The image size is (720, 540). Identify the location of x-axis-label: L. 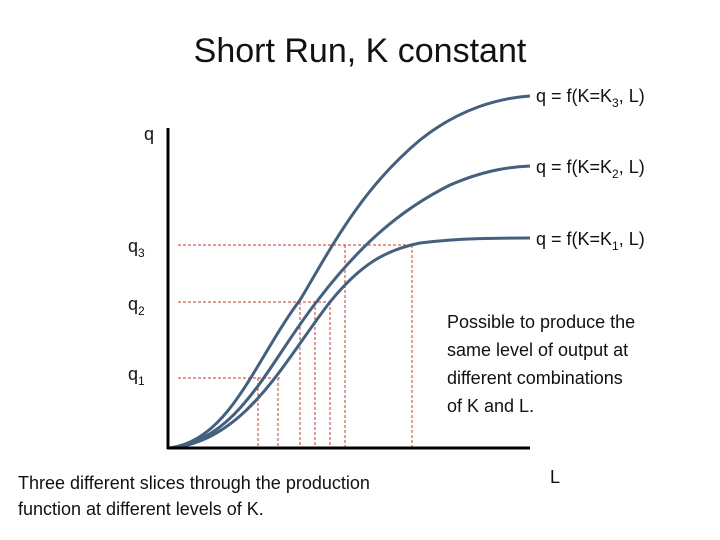
(555, 477).